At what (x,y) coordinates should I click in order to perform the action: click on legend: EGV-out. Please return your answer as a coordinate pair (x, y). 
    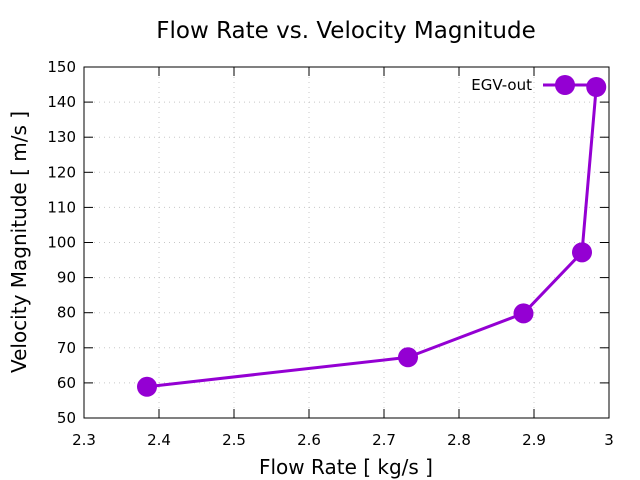
    Looking at the image, I should click on (529, 85).